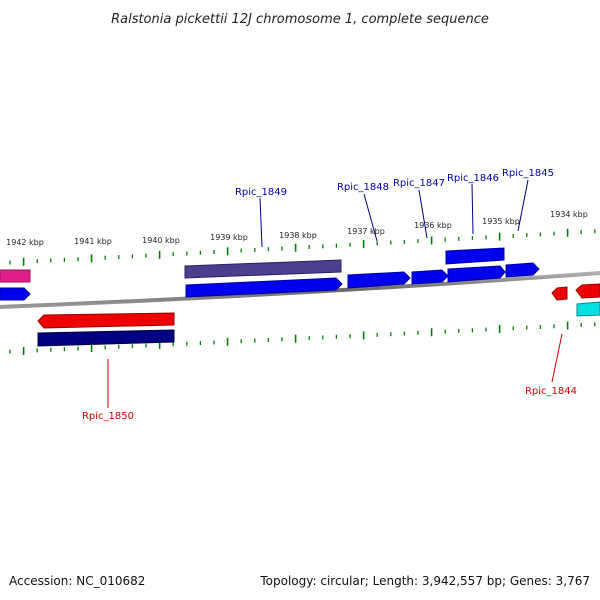 This screenshot has width=600, height=600. What do you see at coordinates (25, 242) in the screenshot?
I see `scale-label-1942: 1942 kbp` at bounding box center [25, 242].